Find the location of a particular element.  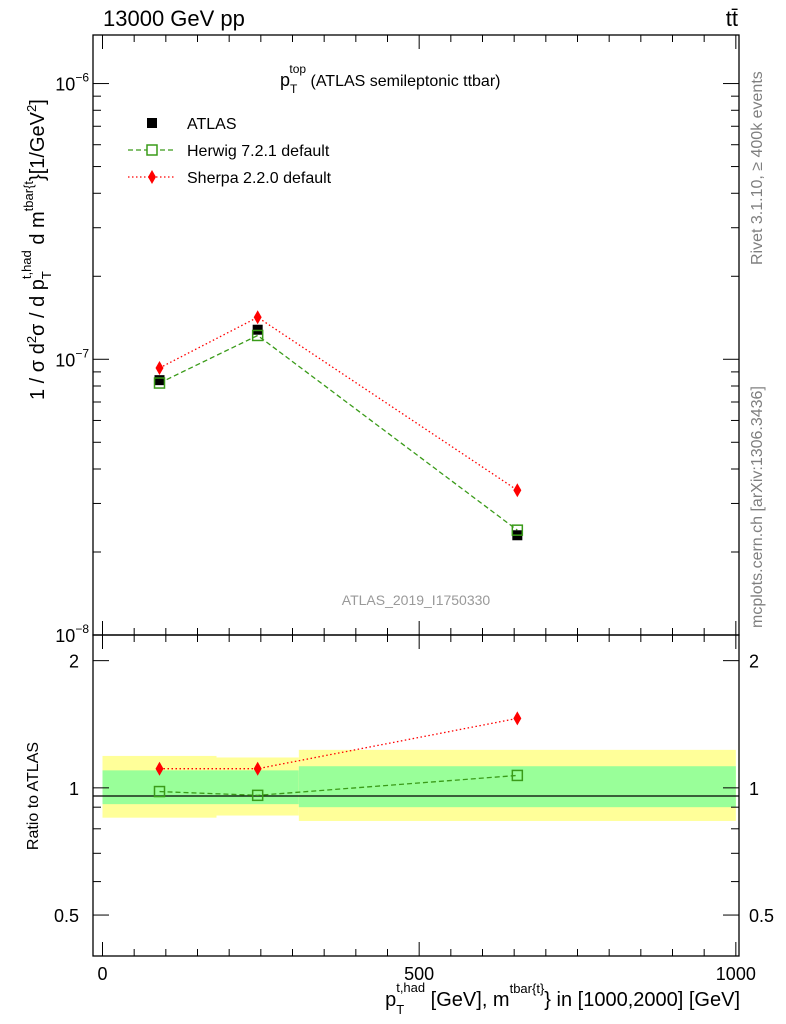

legend-sherpa-label: Sherpa 2.2.0 default is located at coordinates (259, 178).